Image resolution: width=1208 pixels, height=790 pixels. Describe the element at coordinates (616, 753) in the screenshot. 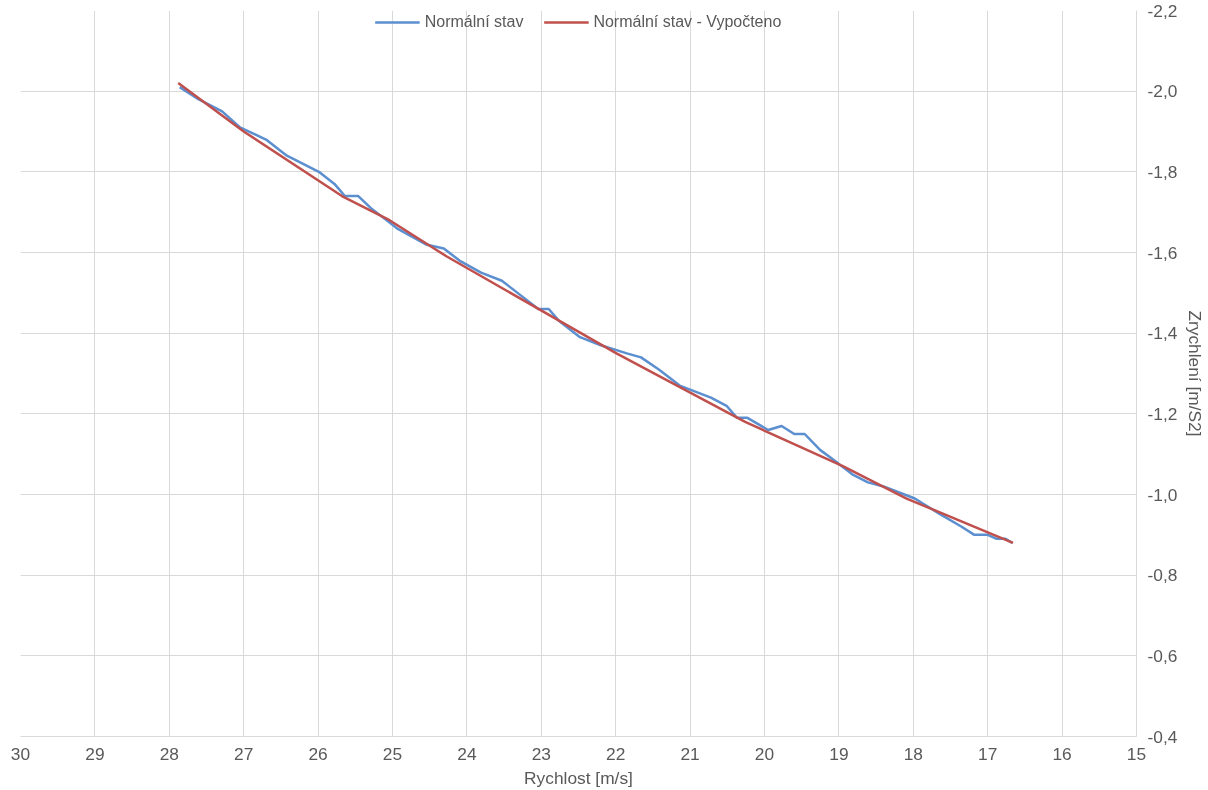

I see `x-tick-label: 22` at that location.